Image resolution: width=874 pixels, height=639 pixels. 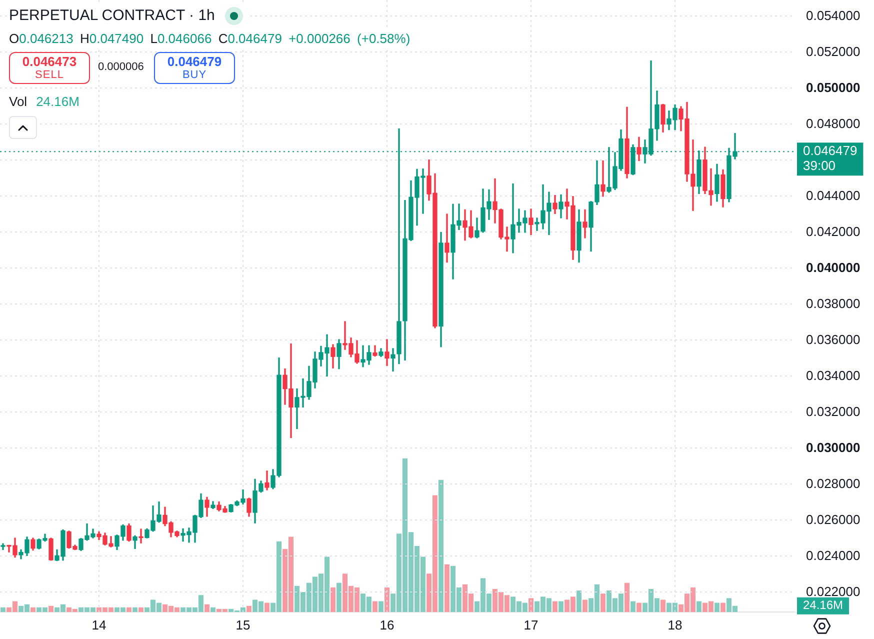 What do you see at coordinates (833, 15) in the screenshot?
I see `y-tick-label: 0.054000` at bounding box center [833, 15].